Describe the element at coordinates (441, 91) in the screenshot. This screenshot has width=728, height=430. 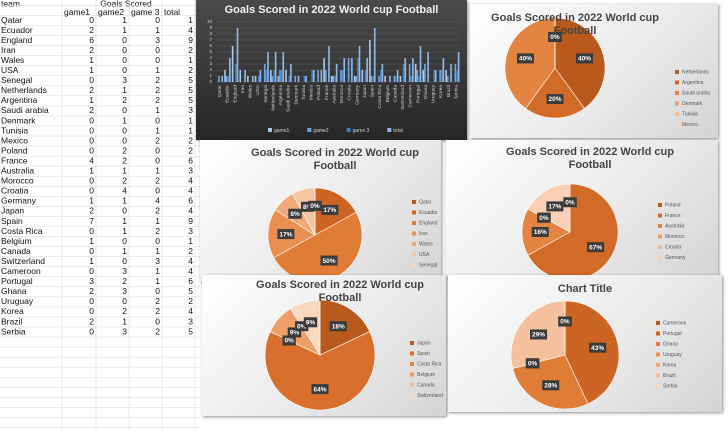
I see `x-tick-label: Korea` at that location.